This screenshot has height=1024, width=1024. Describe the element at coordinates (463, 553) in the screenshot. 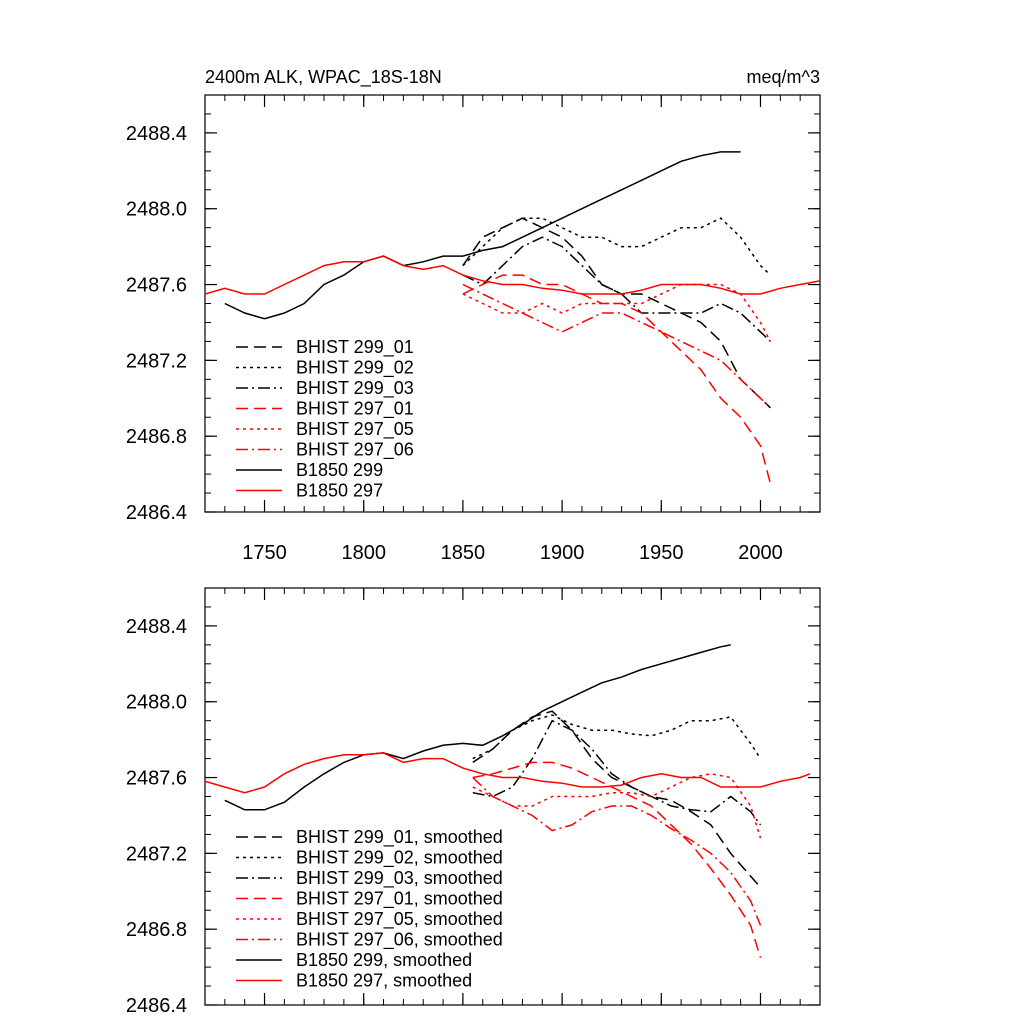

I see `x-tick-label: 1850` at that location.